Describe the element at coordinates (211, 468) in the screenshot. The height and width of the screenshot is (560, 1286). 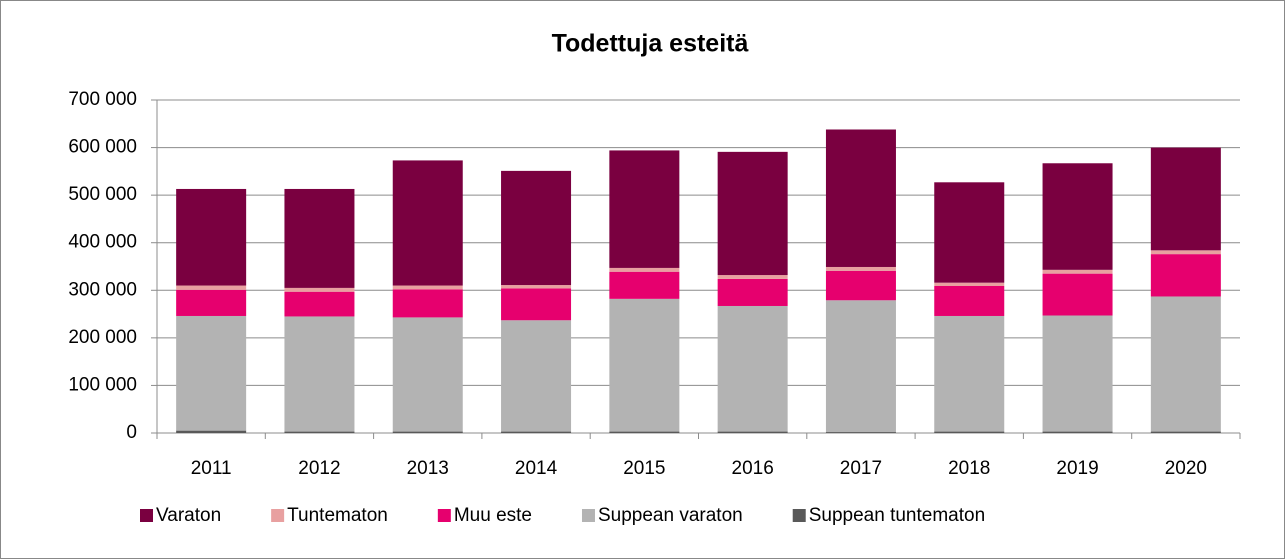
I see `x-tick-label: 2011` at that location.